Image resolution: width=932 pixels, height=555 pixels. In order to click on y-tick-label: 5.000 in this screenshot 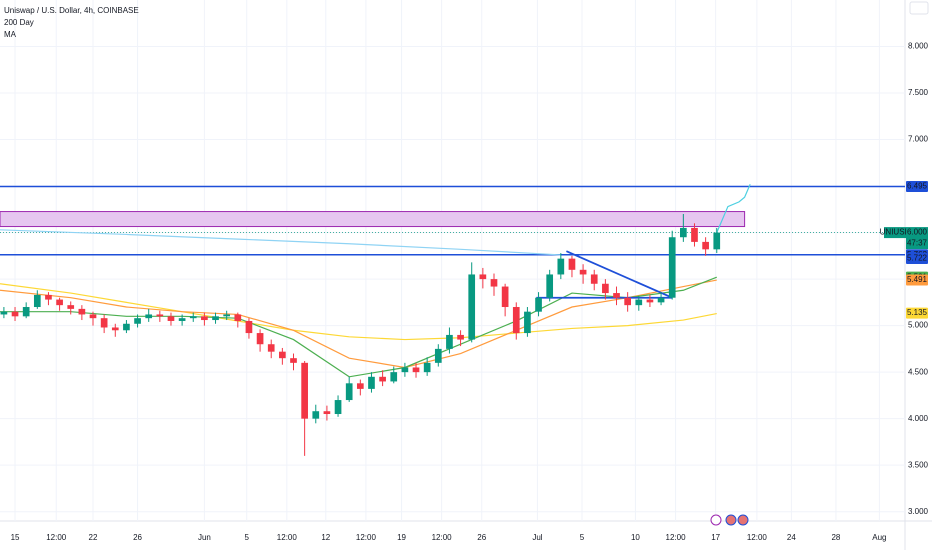, I will do `click(918, 325)`.